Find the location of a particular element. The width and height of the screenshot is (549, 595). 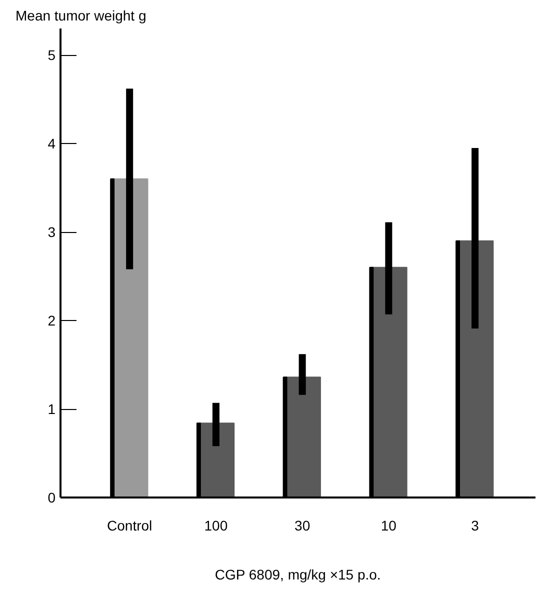

x-axis-title: CGP 6809, mg/kg ×15 p.o. is located at coordinates (297, 574).